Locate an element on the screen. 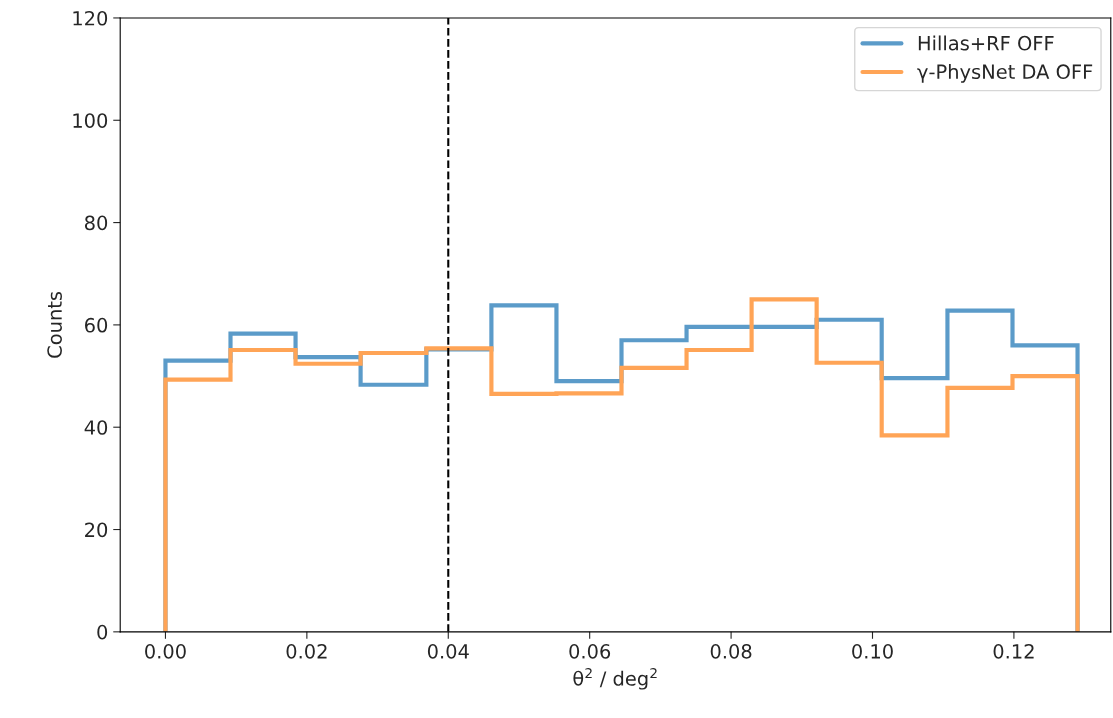 The image size is (1113, 718). y-tick-label: 100 is located at coordinates (90, 120).